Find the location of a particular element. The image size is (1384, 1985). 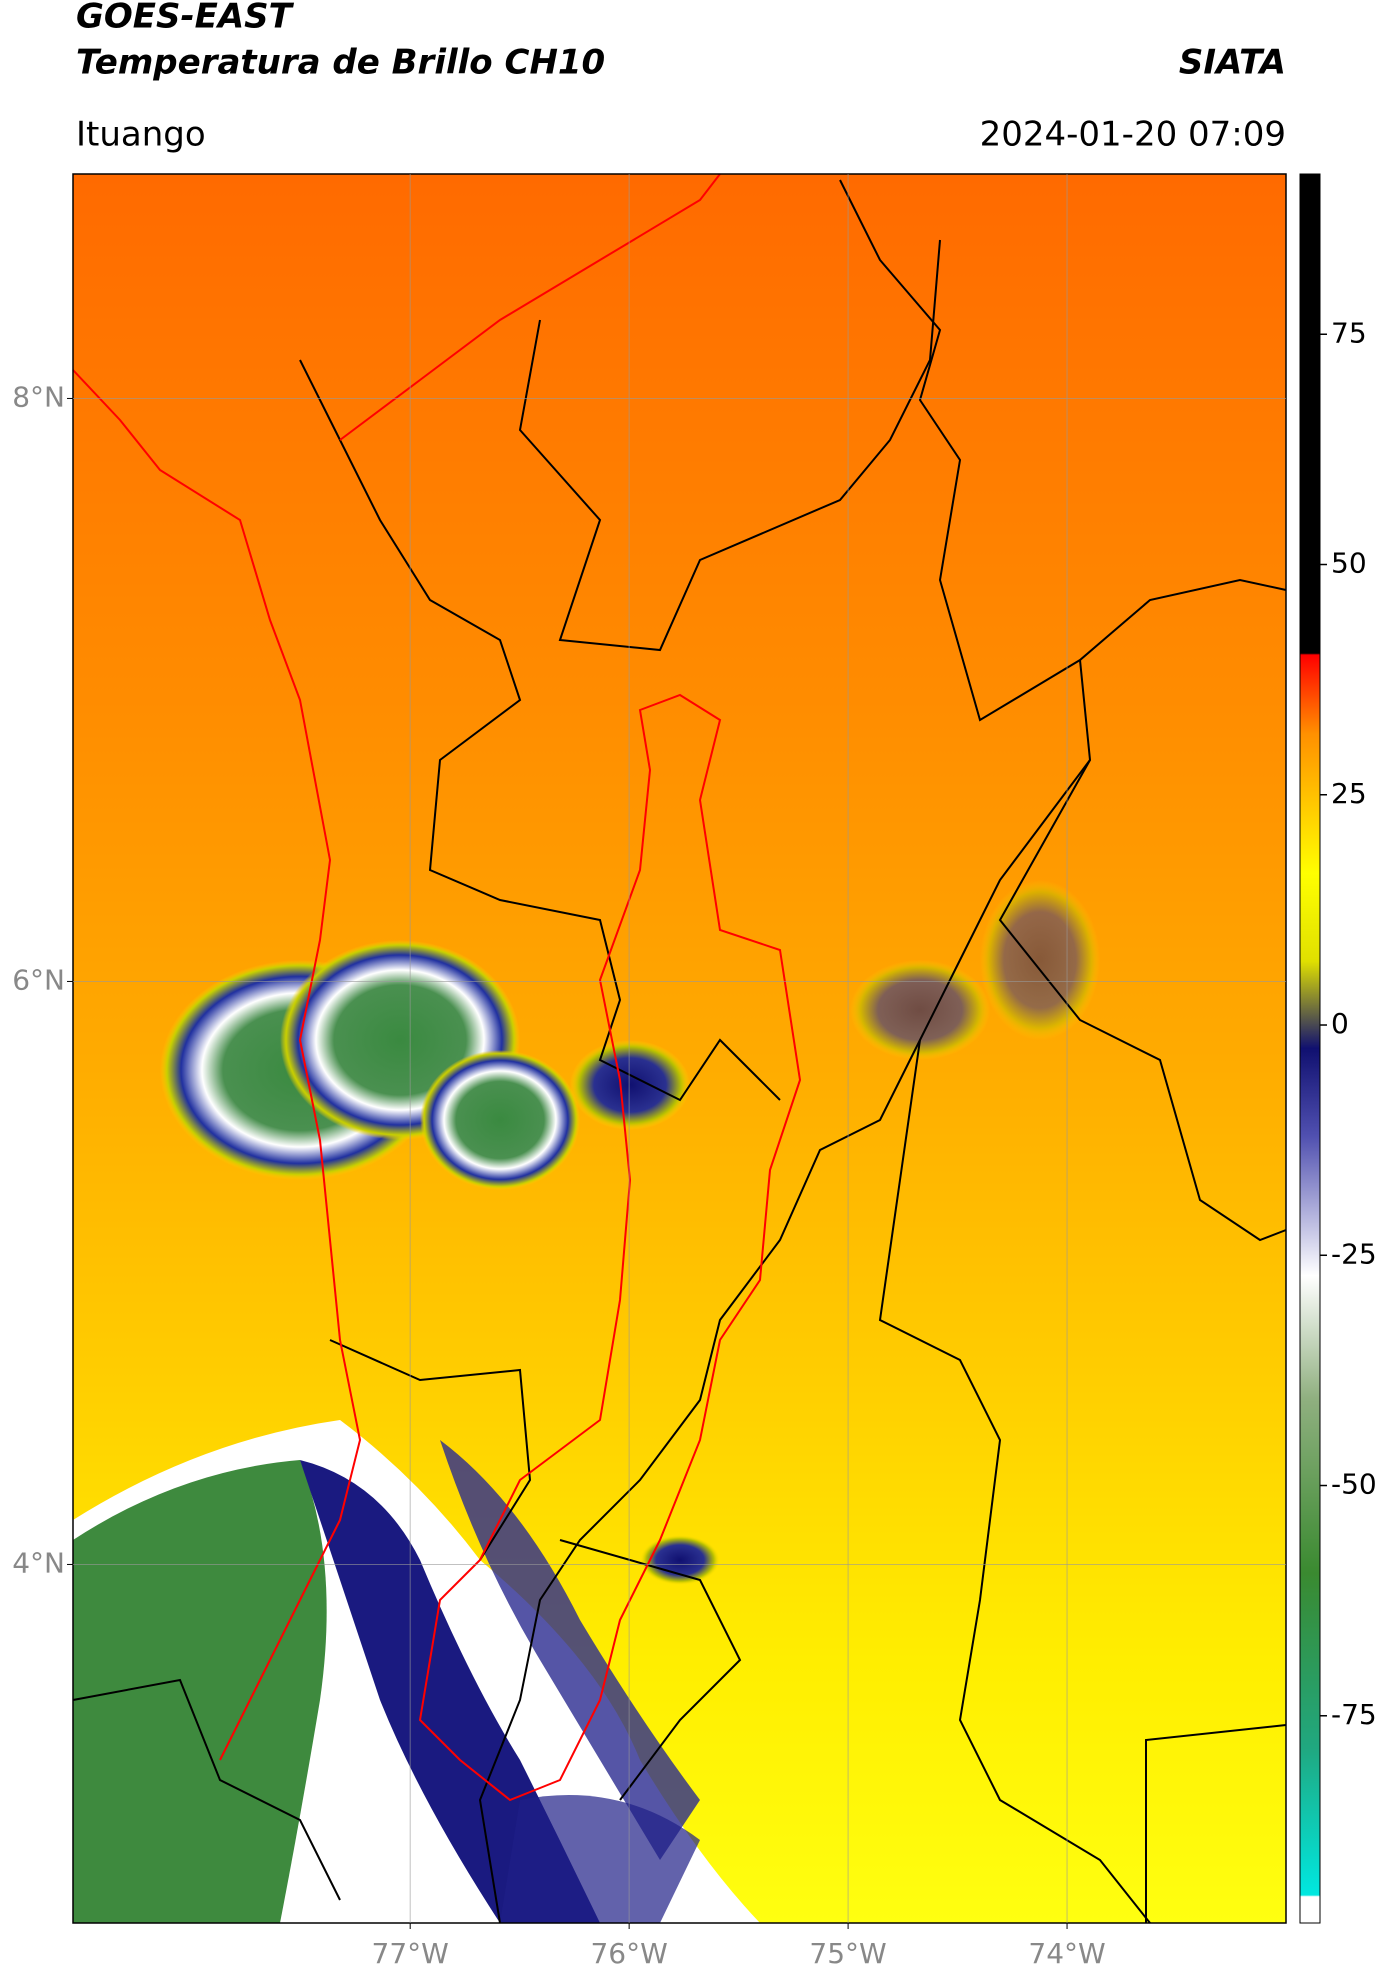

x-tick-label: 76°W is located at coordinates (628, 1953).